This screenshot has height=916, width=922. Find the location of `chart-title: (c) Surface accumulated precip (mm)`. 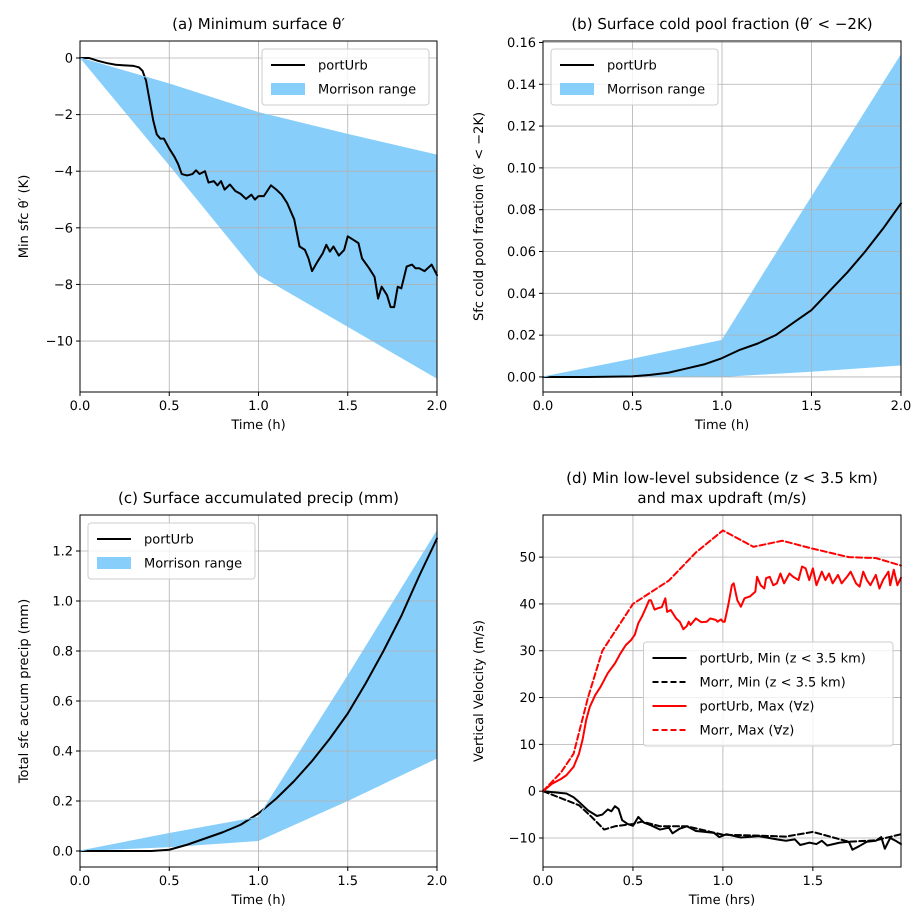

chart-title: (c) Surface accumulated precip (mm) is located at coordinates (258, 498).